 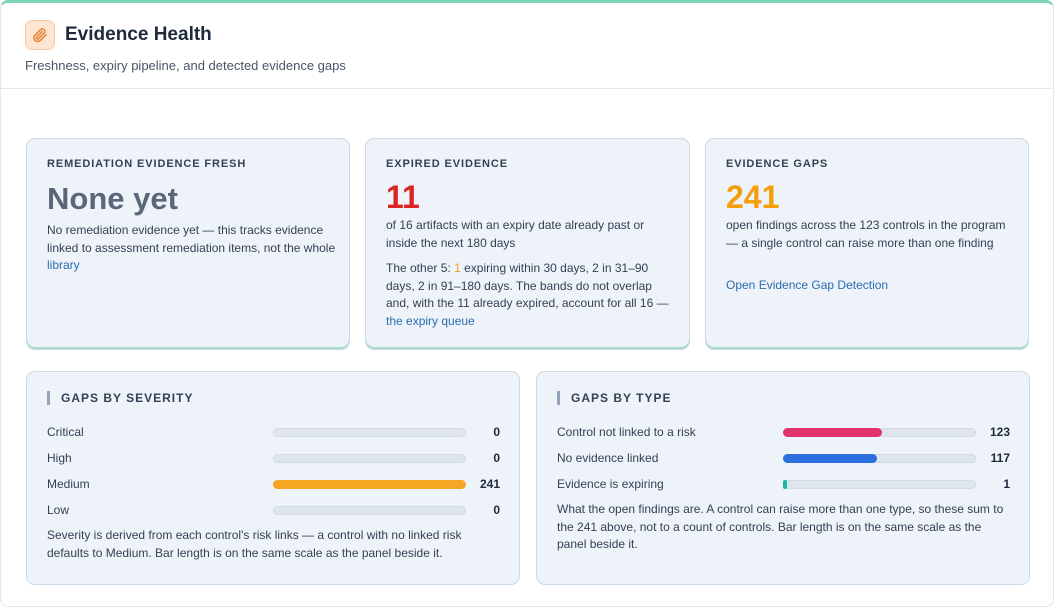 I want to click on severity-row-value: 241, so click(x=489, y=484).